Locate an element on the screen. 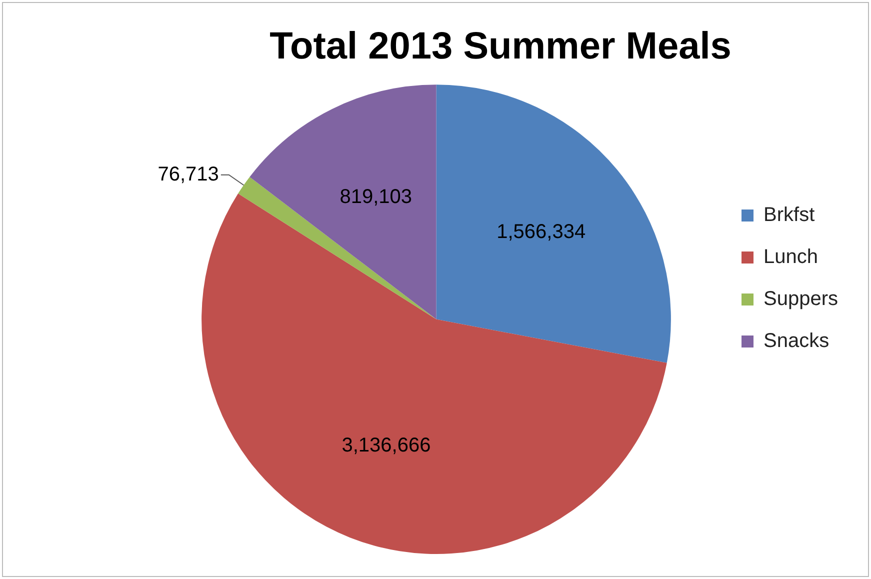  legend-label: Suppers is located at coordinates (801, 299).